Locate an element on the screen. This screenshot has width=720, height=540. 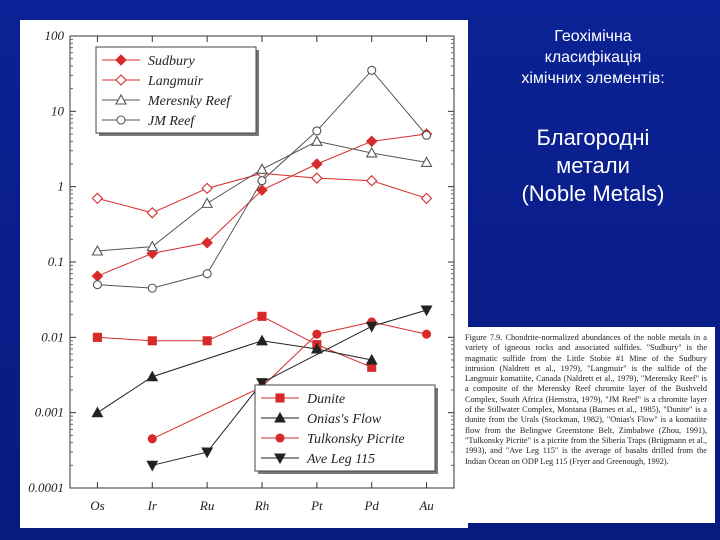
legend-label: Dunite is located at coordinates (325, 399).